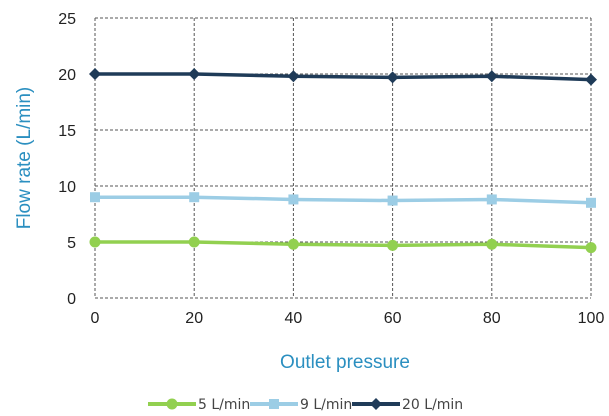 The height and width of the screenshot is (416, 609). What do you see at coordinates (326, 405) in the screenshot?
I see `legend-label-2: 9 L/min` at bounding box center [326, 405].